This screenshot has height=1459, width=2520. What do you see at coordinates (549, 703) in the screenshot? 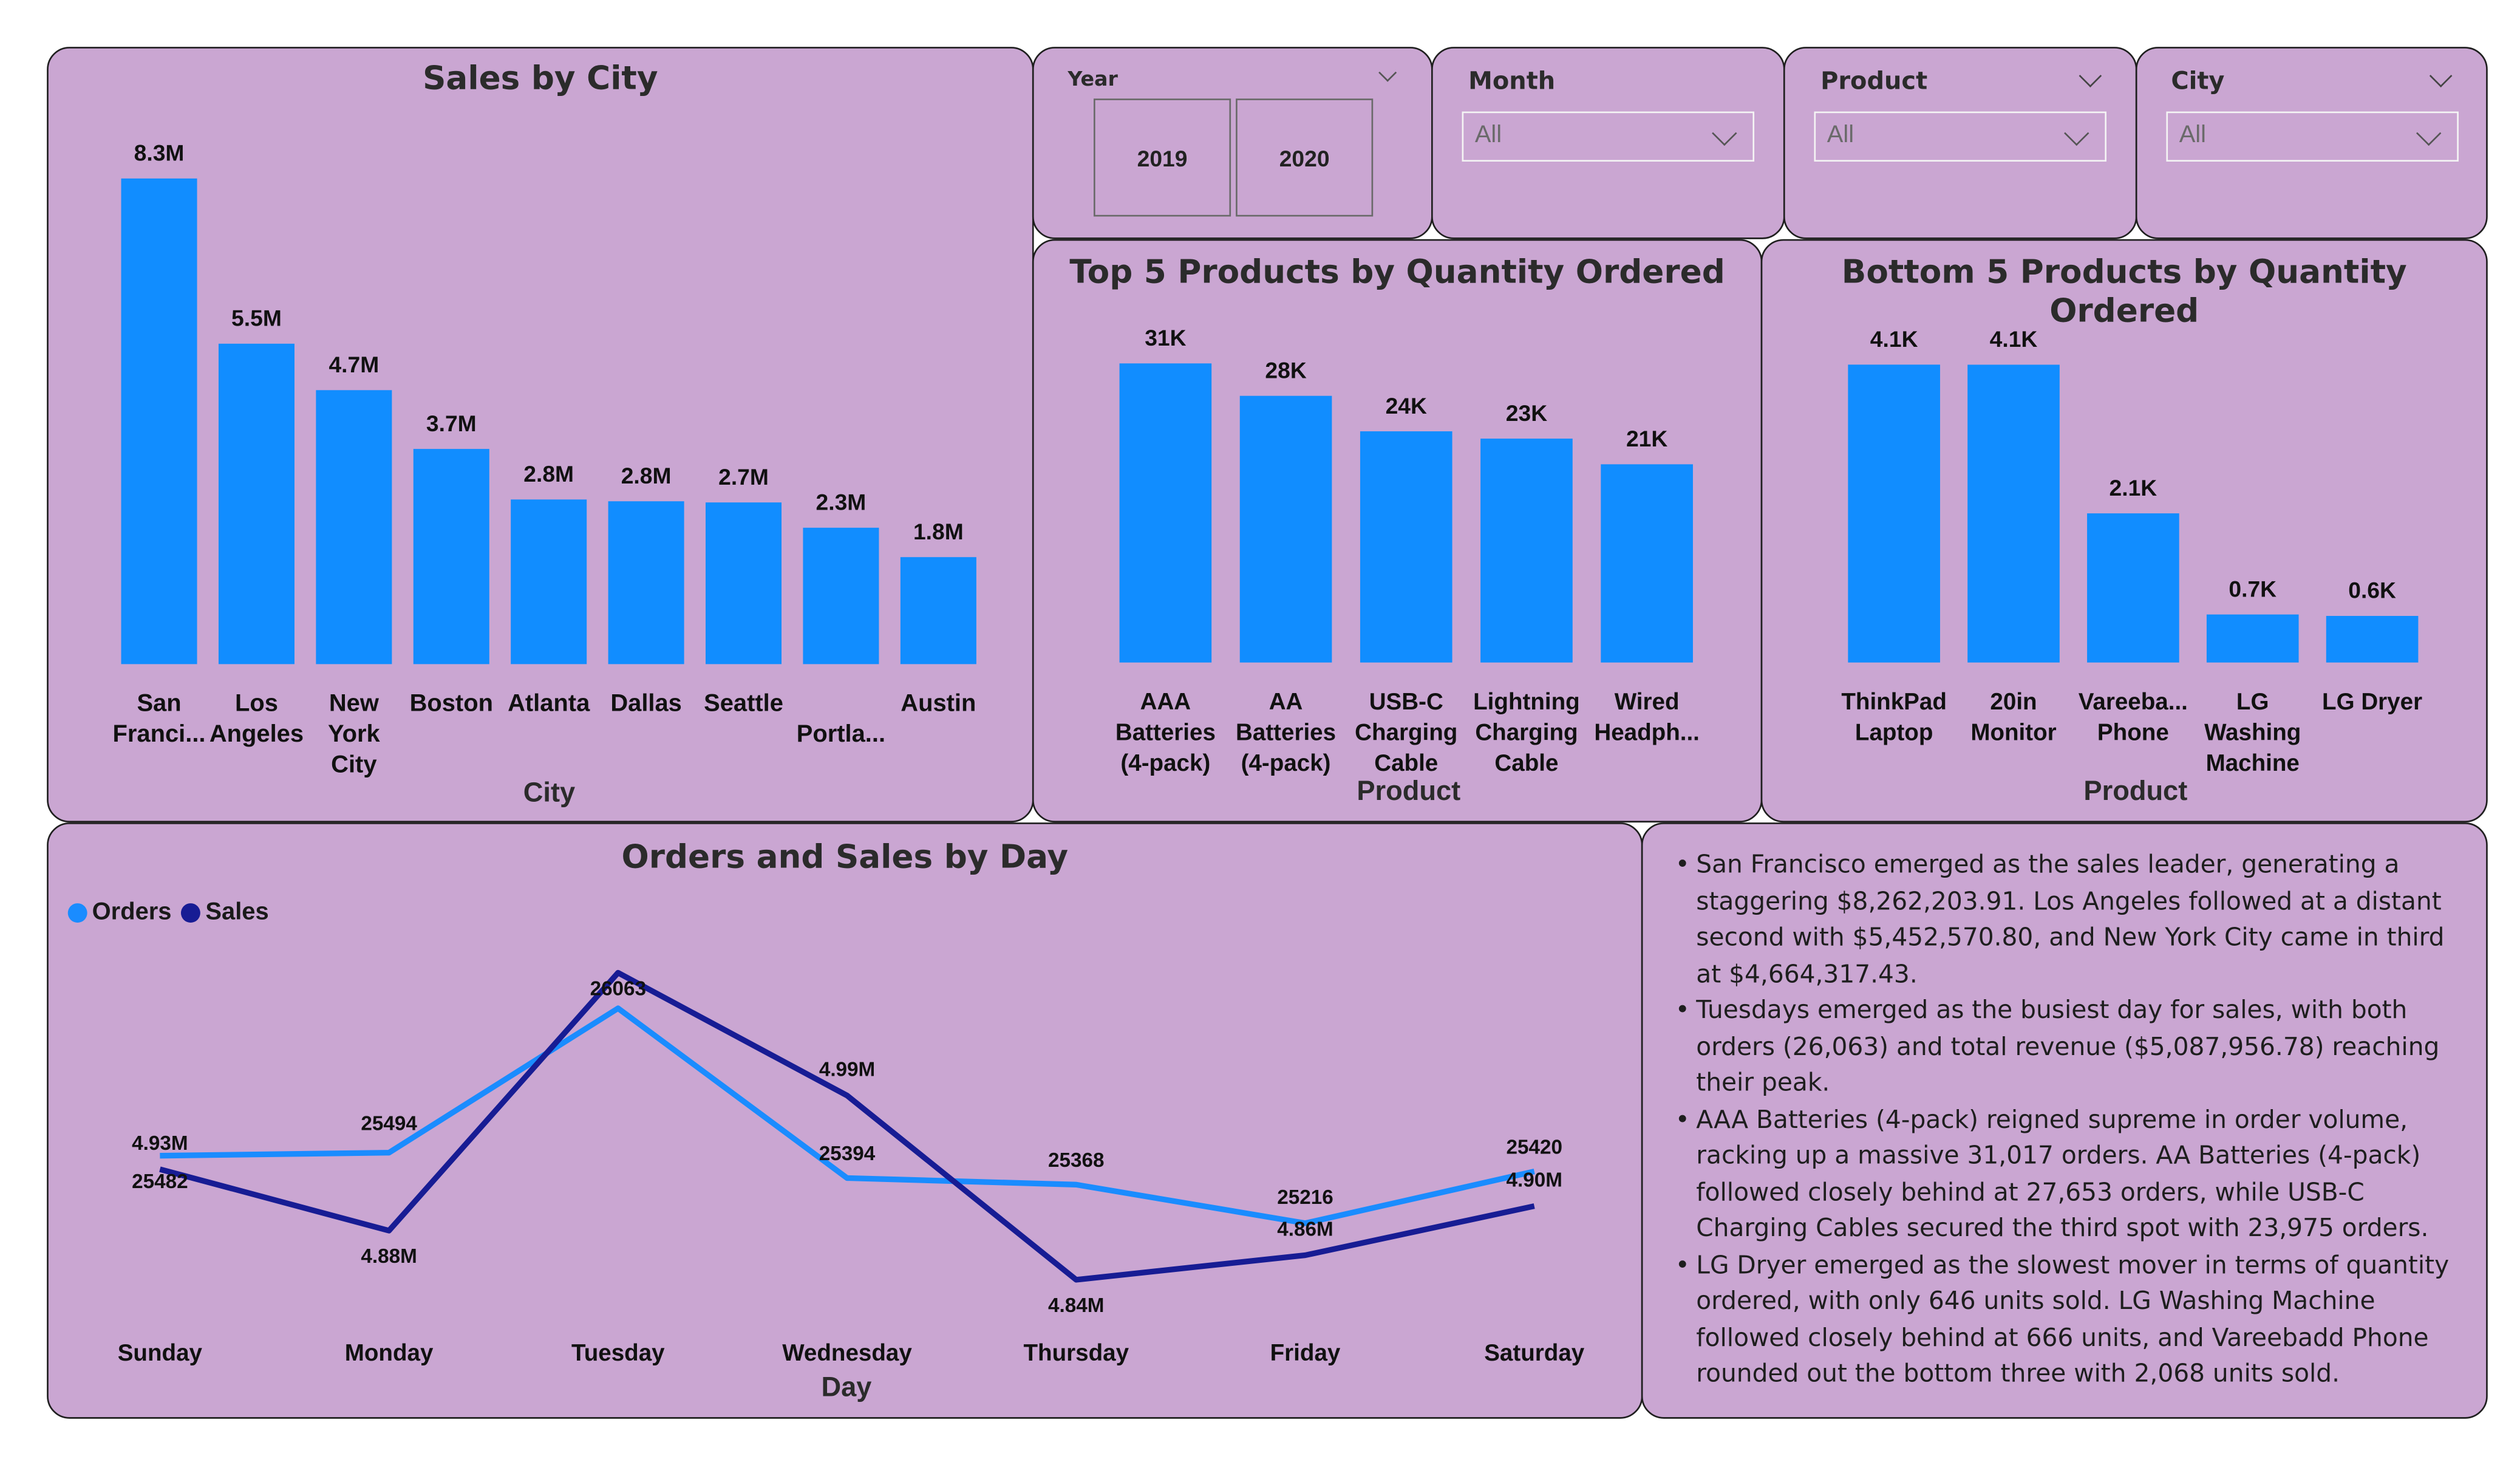
I see `category-label: Atlanta` at bounding box center [549, 703].